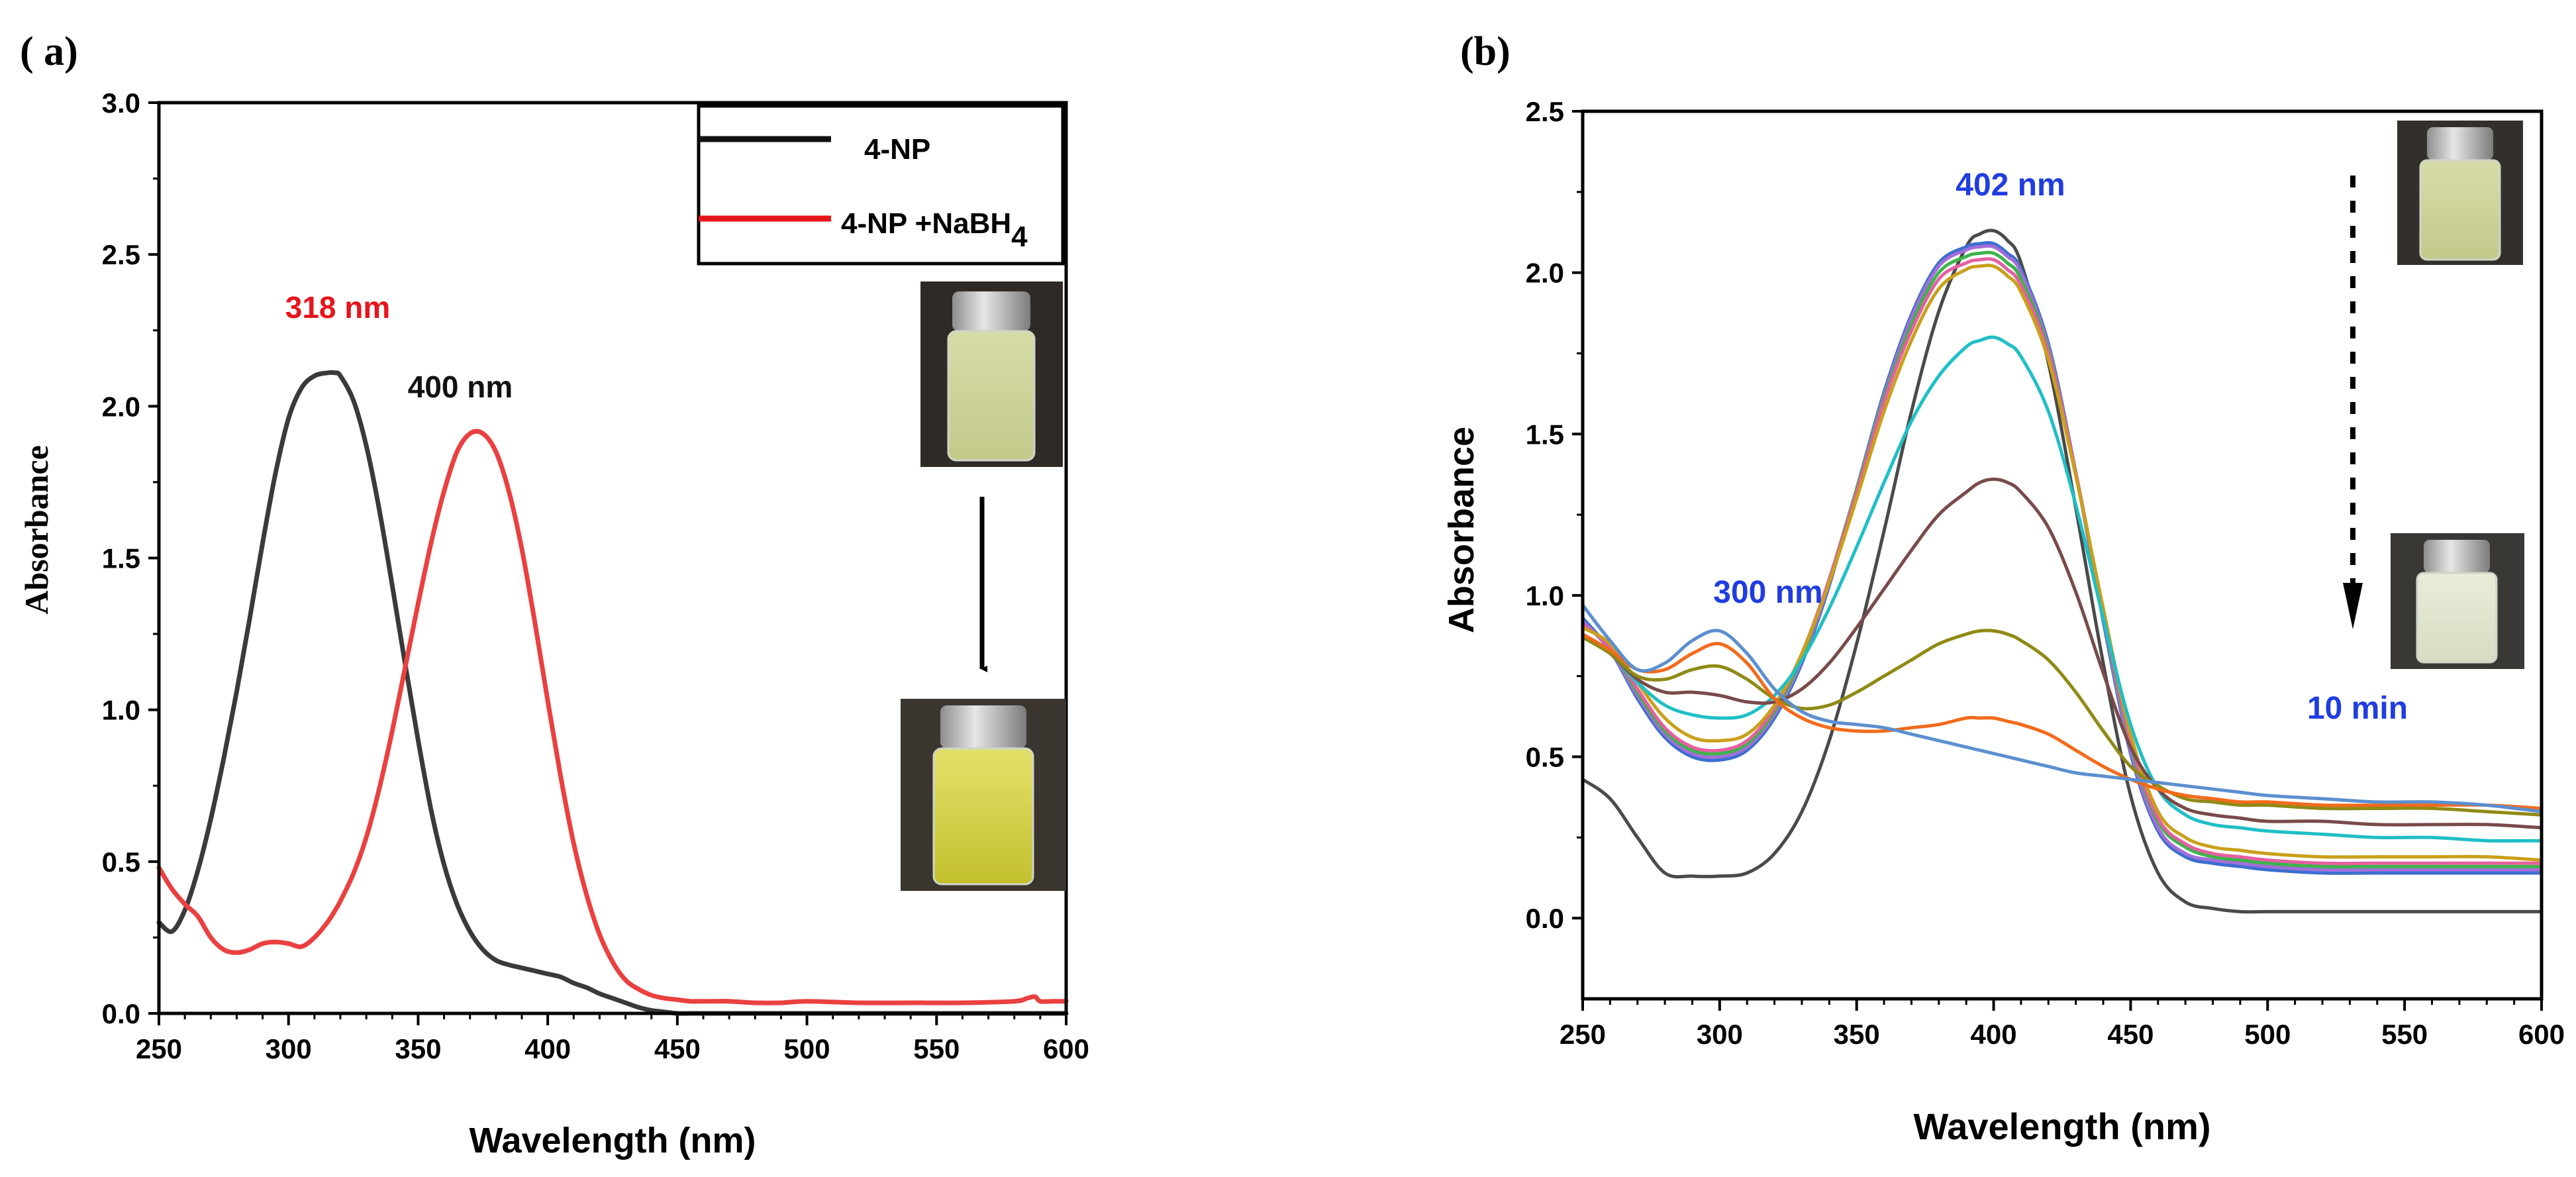  I want to click on panel-a-y-tick-label: 3.0, so click(121, 103).